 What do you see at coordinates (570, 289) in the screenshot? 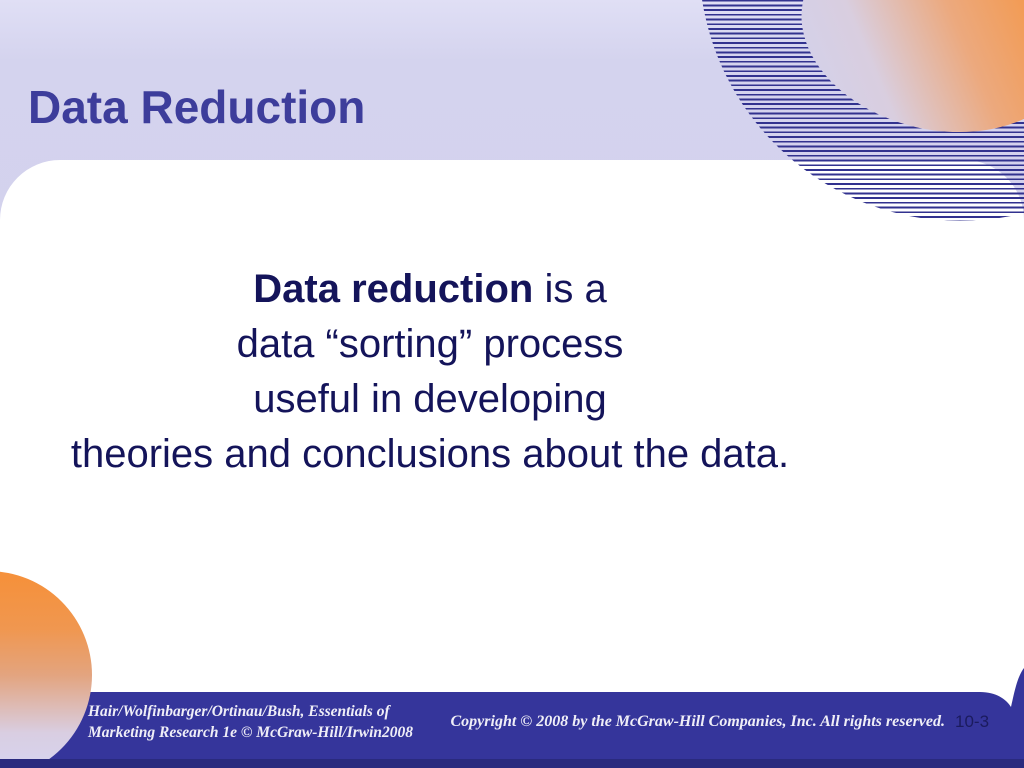
I see `body-line-1-rest: is a` at bounding box center [570, 289].